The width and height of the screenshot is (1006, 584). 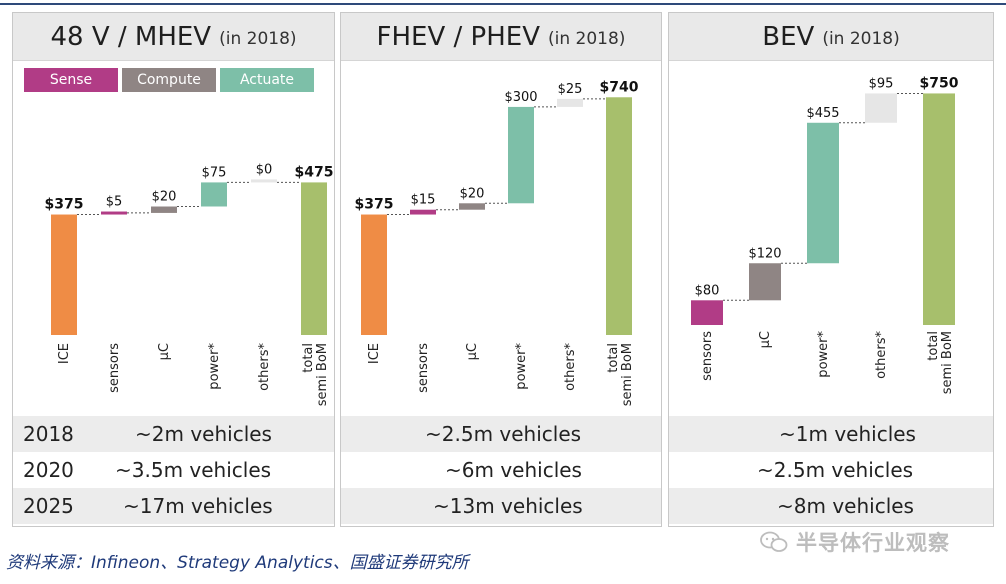 What do you see at coordinates (764, 253) in the screenshot?
I see `data-label: $120` at bounding box center [764, 253].